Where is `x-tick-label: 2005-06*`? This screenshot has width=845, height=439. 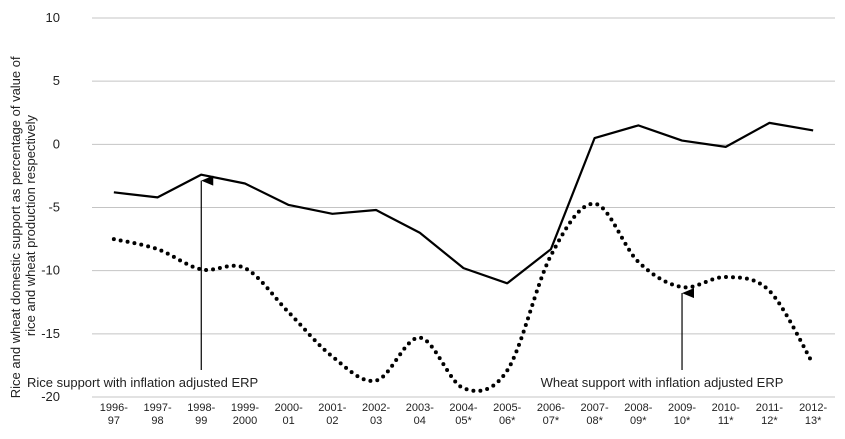 x-tick-label: 2005-06* is located at coordinates (507, 414).